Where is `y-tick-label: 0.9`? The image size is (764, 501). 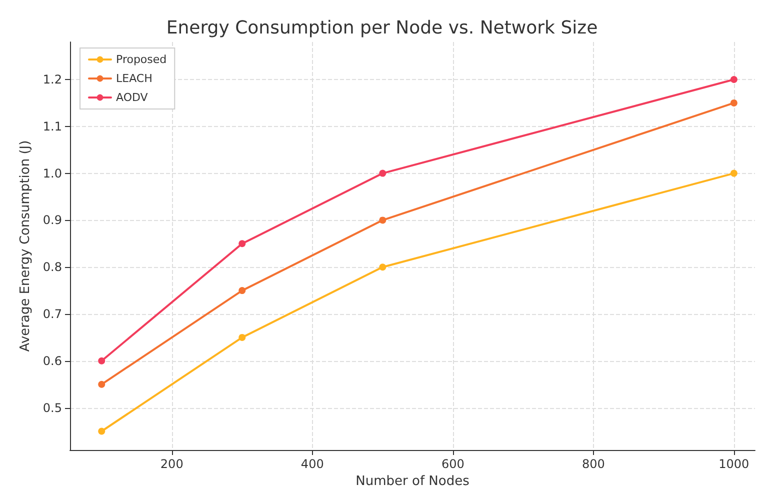 y-tick-label: 0.9 is located at coordinates (52, 220).